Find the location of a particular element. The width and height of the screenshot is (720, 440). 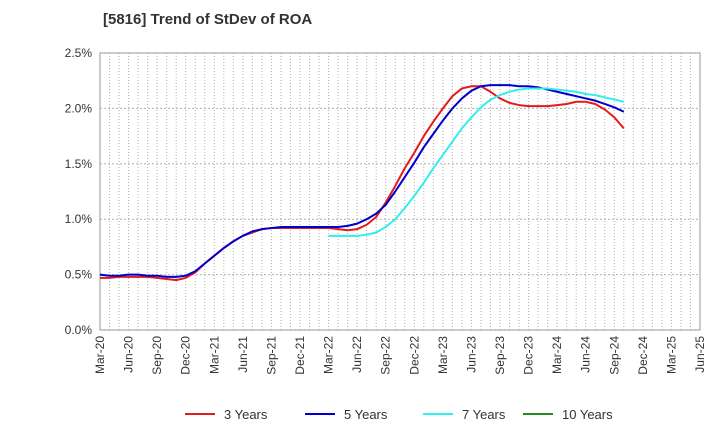

x-tick-label: Dec-24 is located at coordinates (643, 355).